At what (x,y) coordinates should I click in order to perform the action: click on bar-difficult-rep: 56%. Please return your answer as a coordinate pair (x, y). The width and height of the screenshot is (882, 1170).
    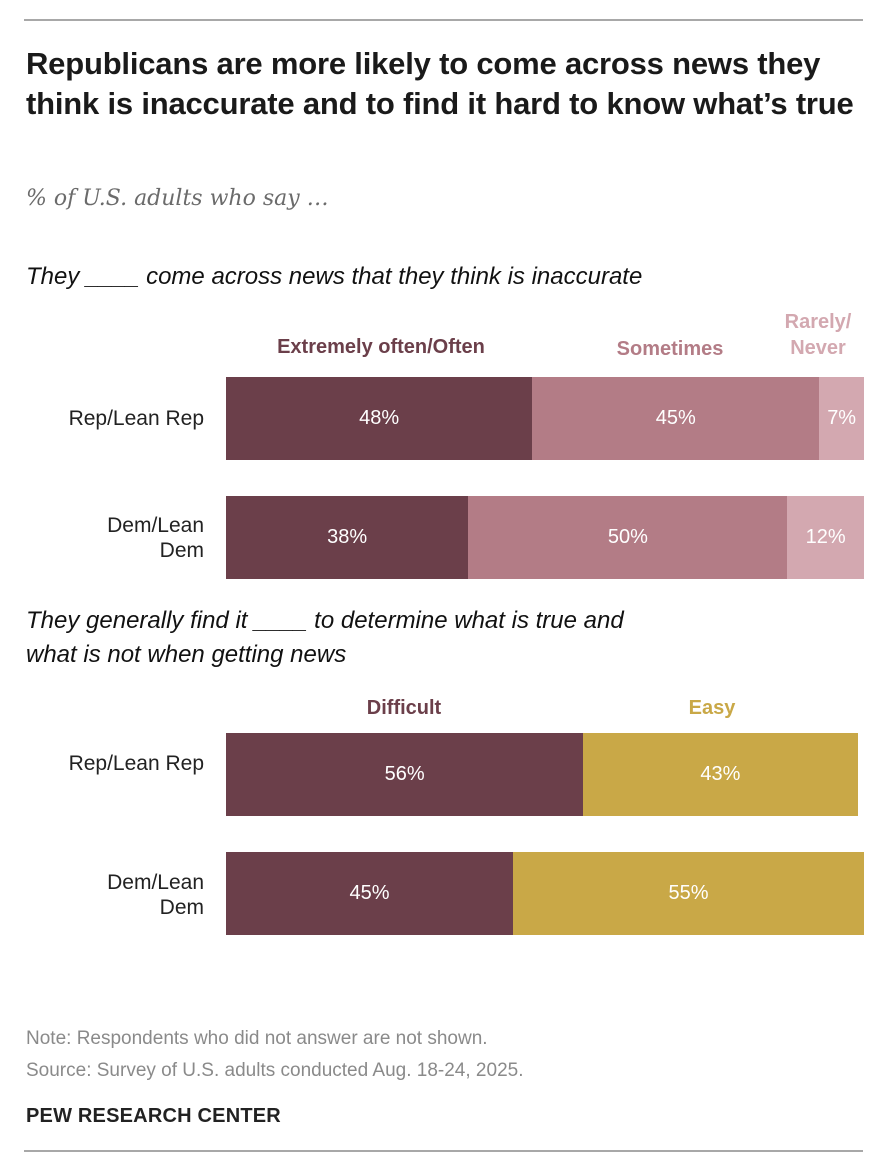
    Looking at the image, I should click on (405, 774).